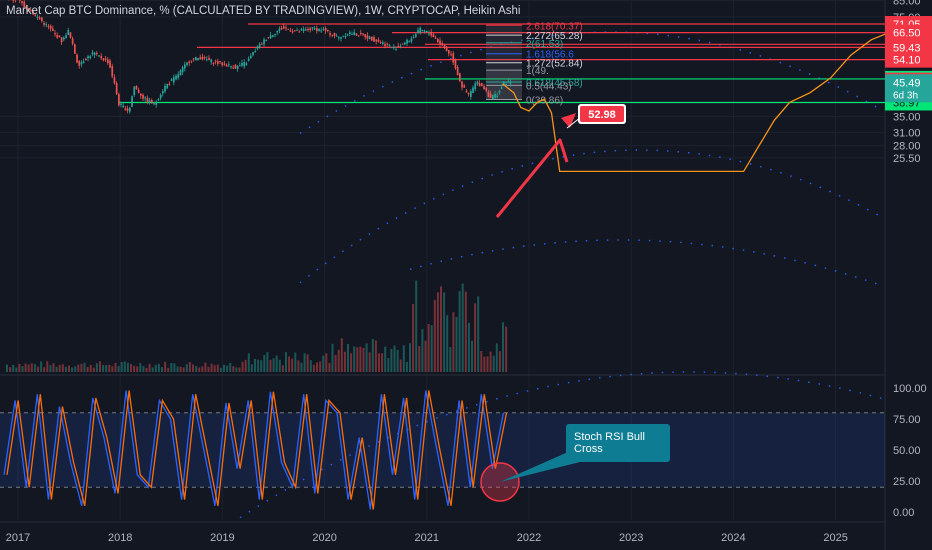 This screenshot has width=932, height=550. I want to click on x-tick-label: 2022, so click(529, 538).